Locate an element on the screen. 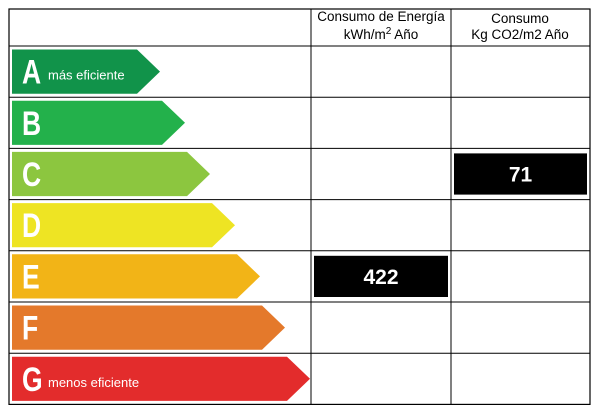 This screenshot has height=413, width=600. rating-value: 71 is located at coordinates (521, 175).